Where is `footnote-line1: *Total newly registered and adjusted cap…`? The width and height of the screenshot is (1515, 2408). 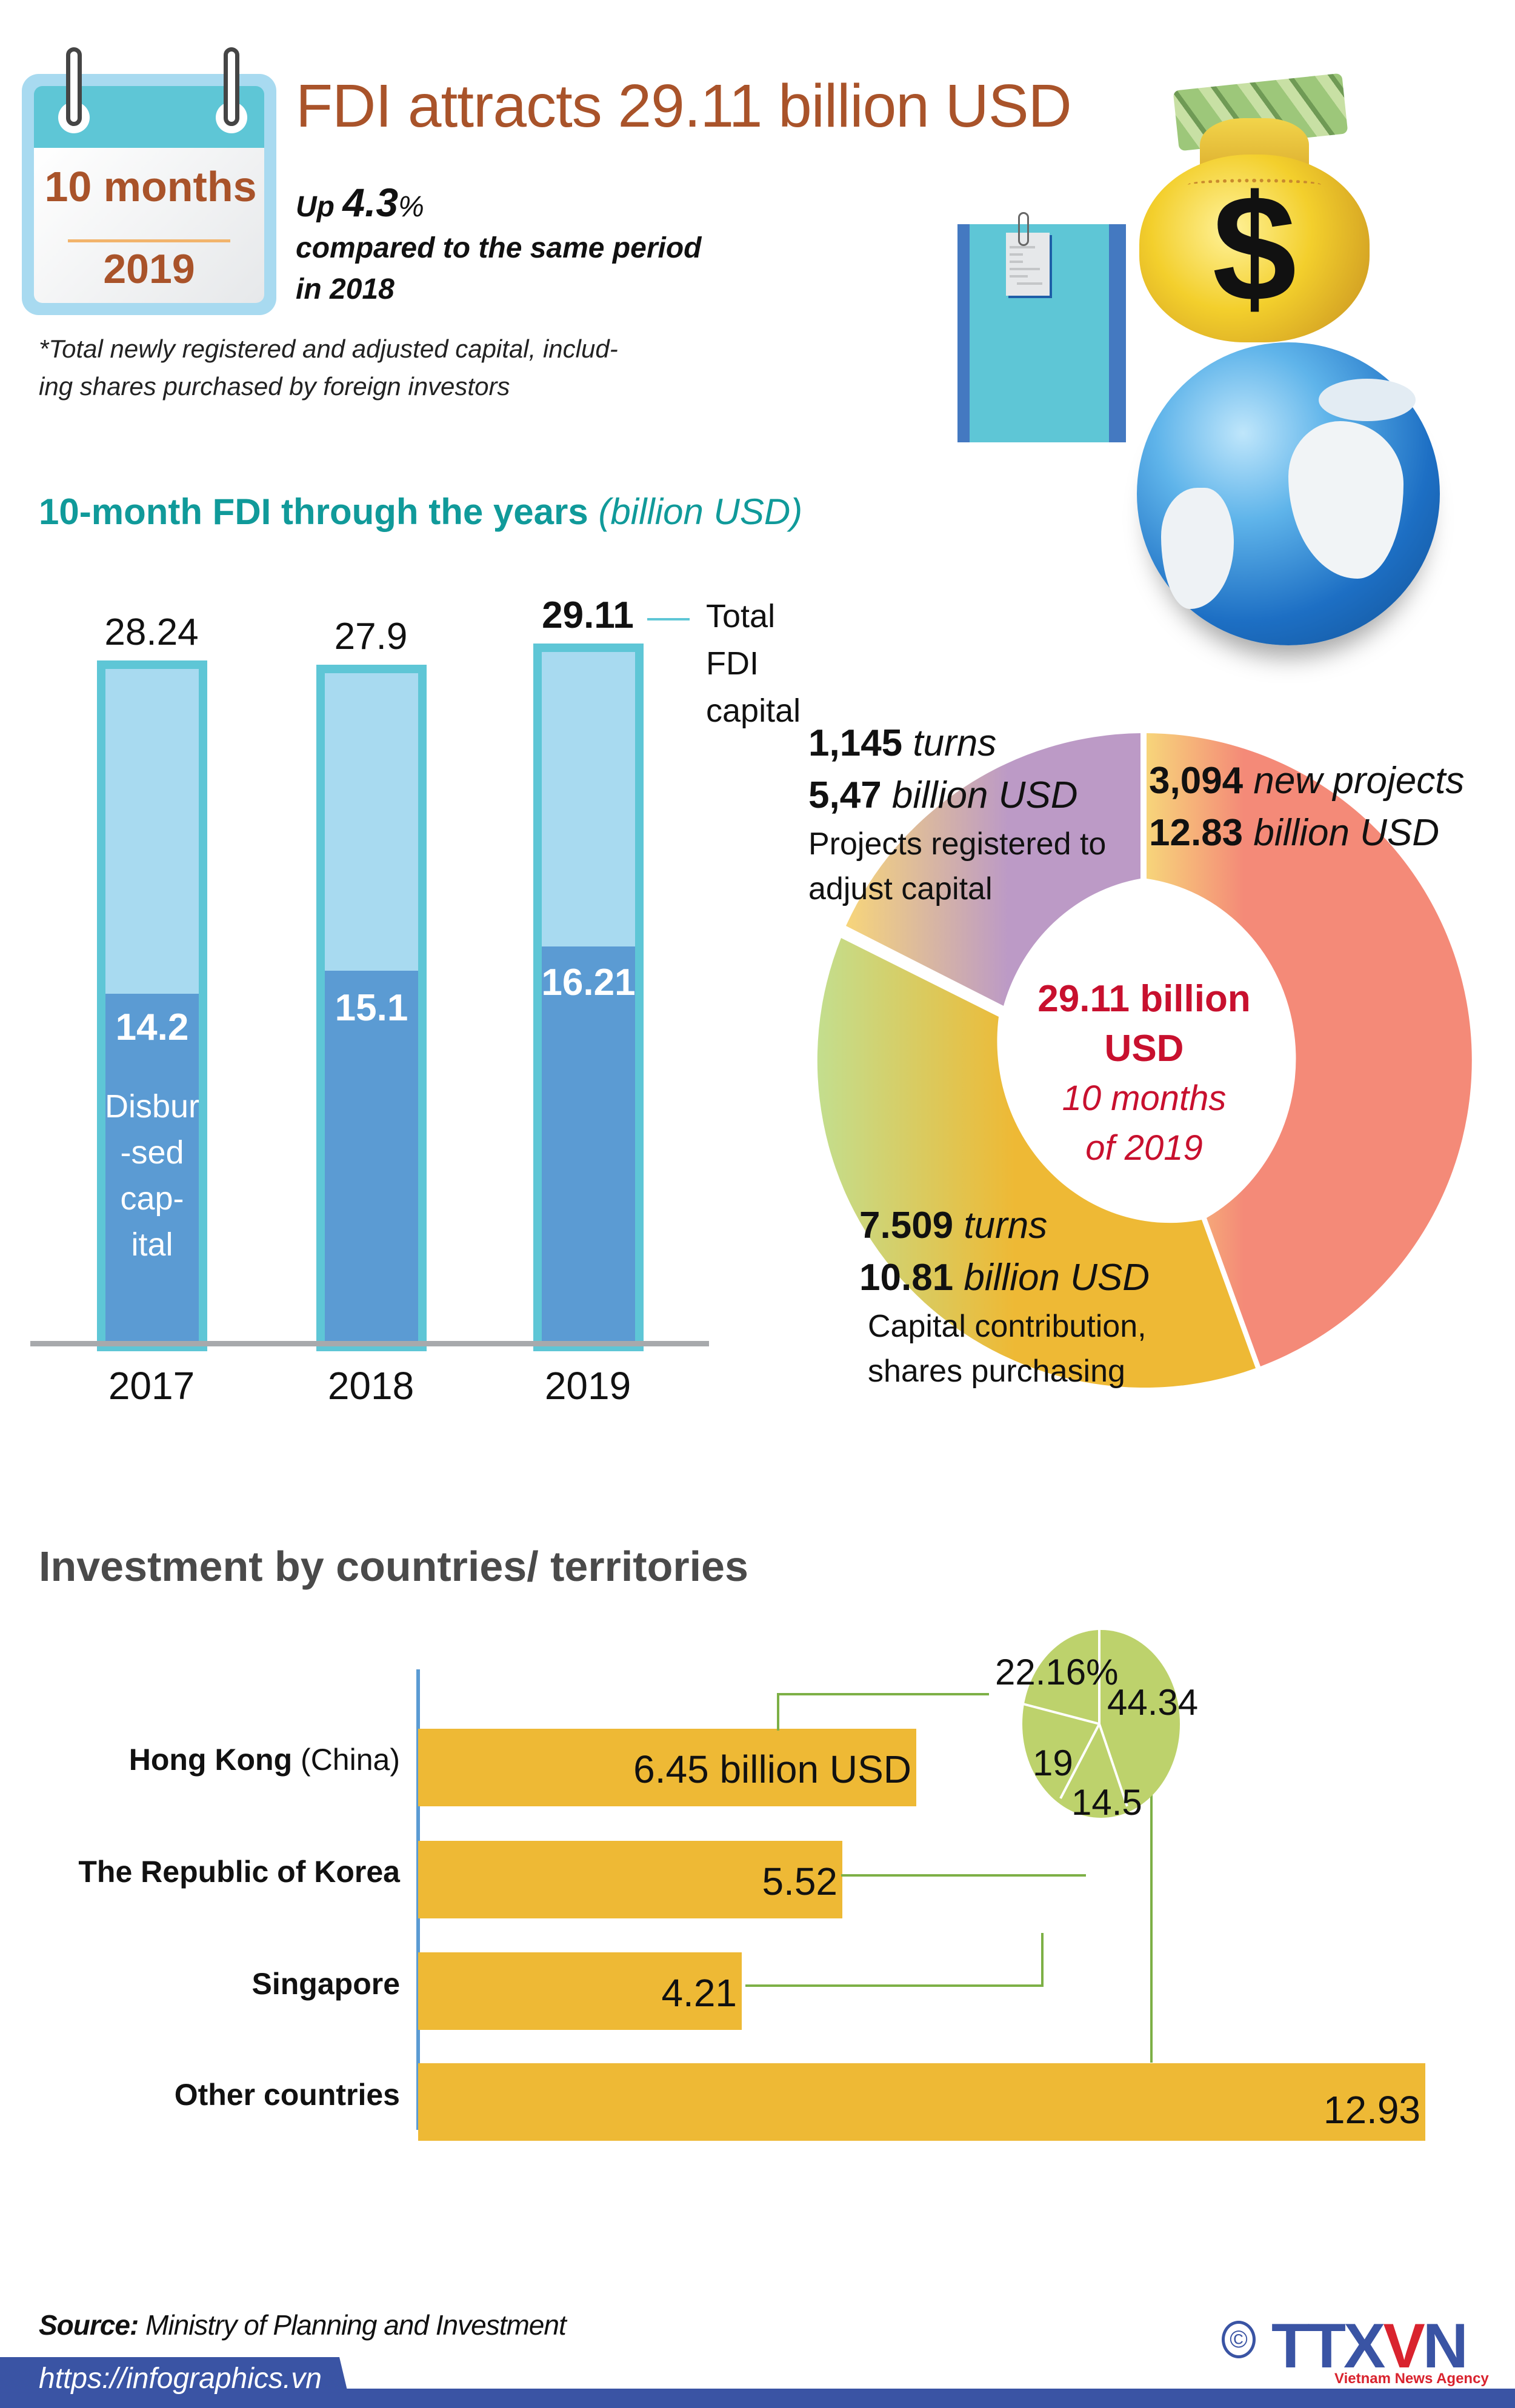
footnote-line1: *Total newly registered and adjusted cap… is located at coordinates (328, 348).